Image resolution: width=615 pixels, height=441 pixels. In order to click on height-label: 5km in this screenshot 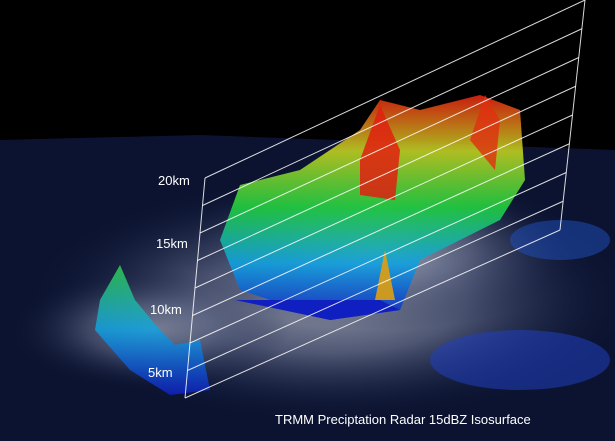, I will do `click(160, 372)`.